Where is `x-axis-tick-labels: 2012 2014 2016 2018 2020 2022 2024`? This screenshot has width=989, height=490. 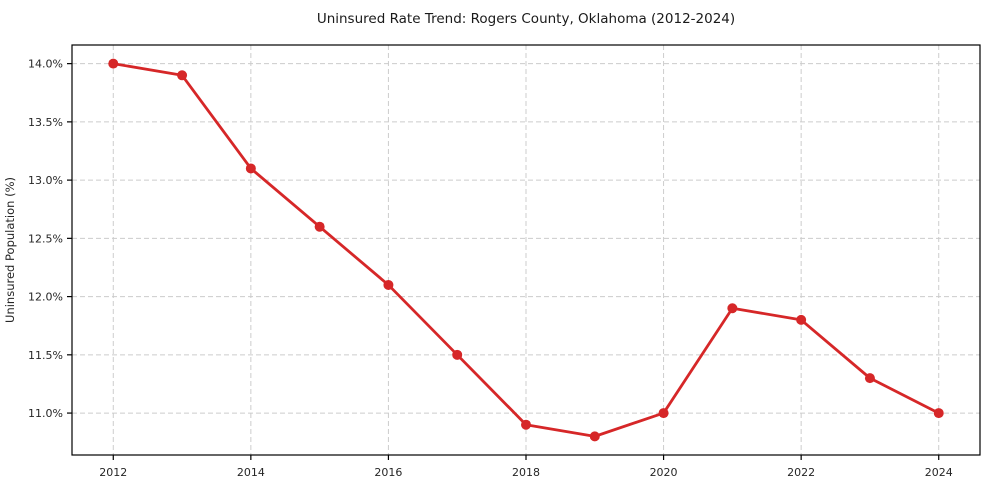 x-axis-tick-labels: 2012 2014 2016 2018 2020 2022 2024 is located at coordinates (525, 472).